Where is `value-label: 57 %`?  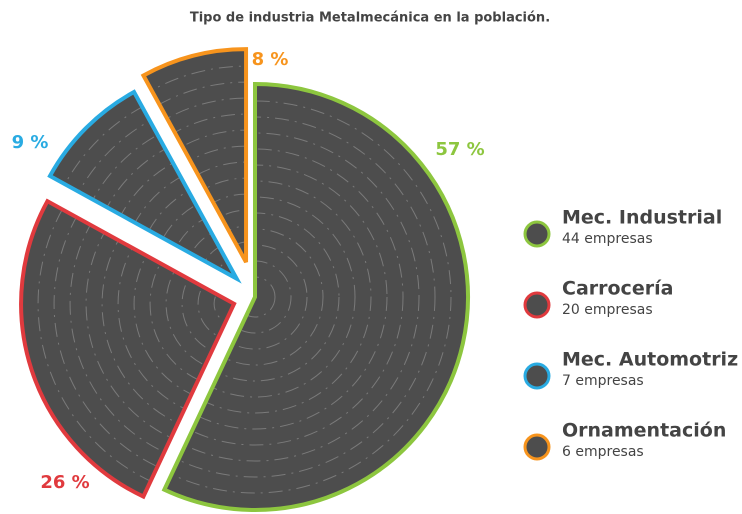
value-label: 57 % is located at coordinates (459, 149).